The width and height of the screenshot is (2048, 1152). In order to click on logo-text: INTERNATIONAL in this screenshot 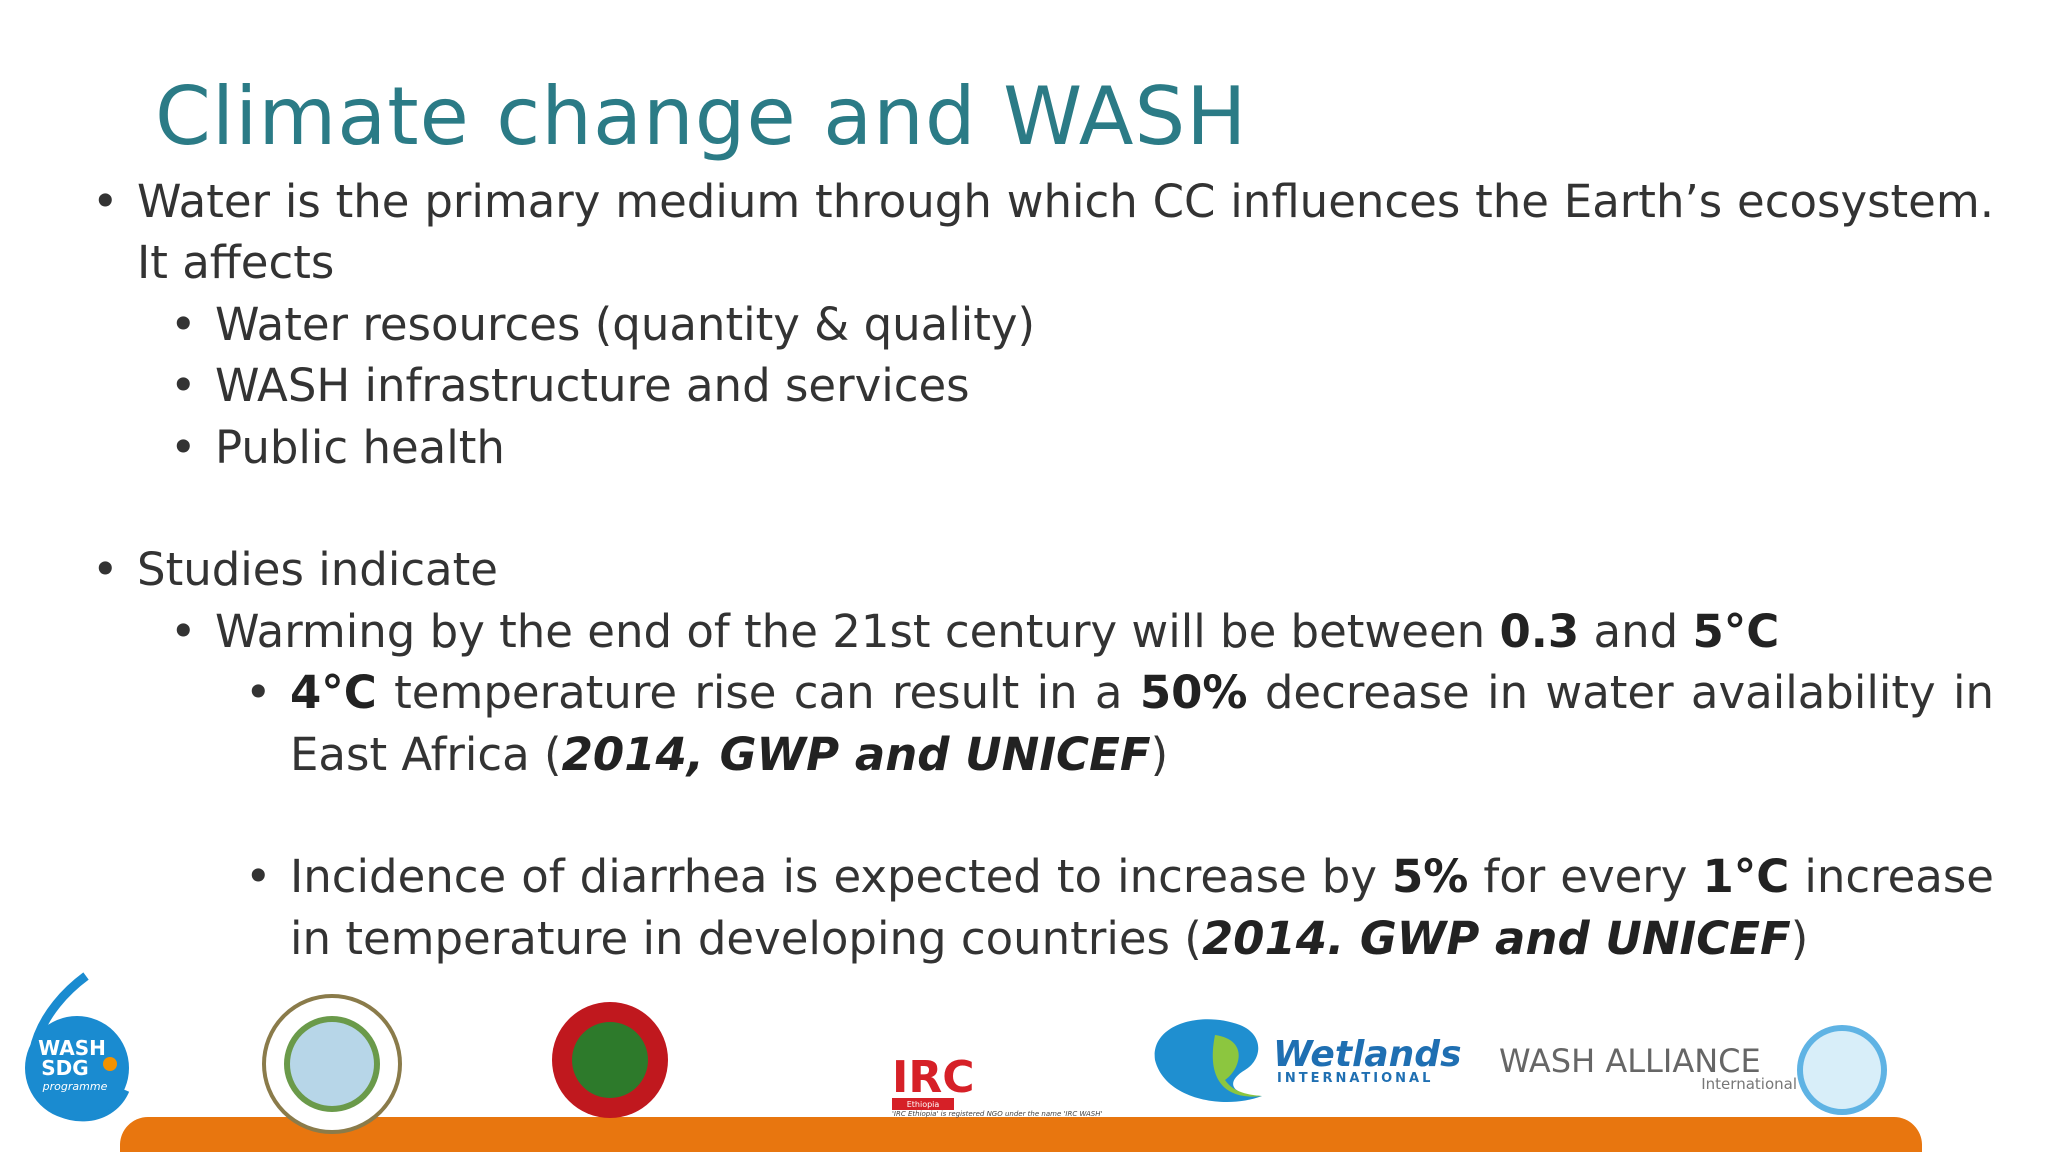, I will do `click(1355, 1078)`.